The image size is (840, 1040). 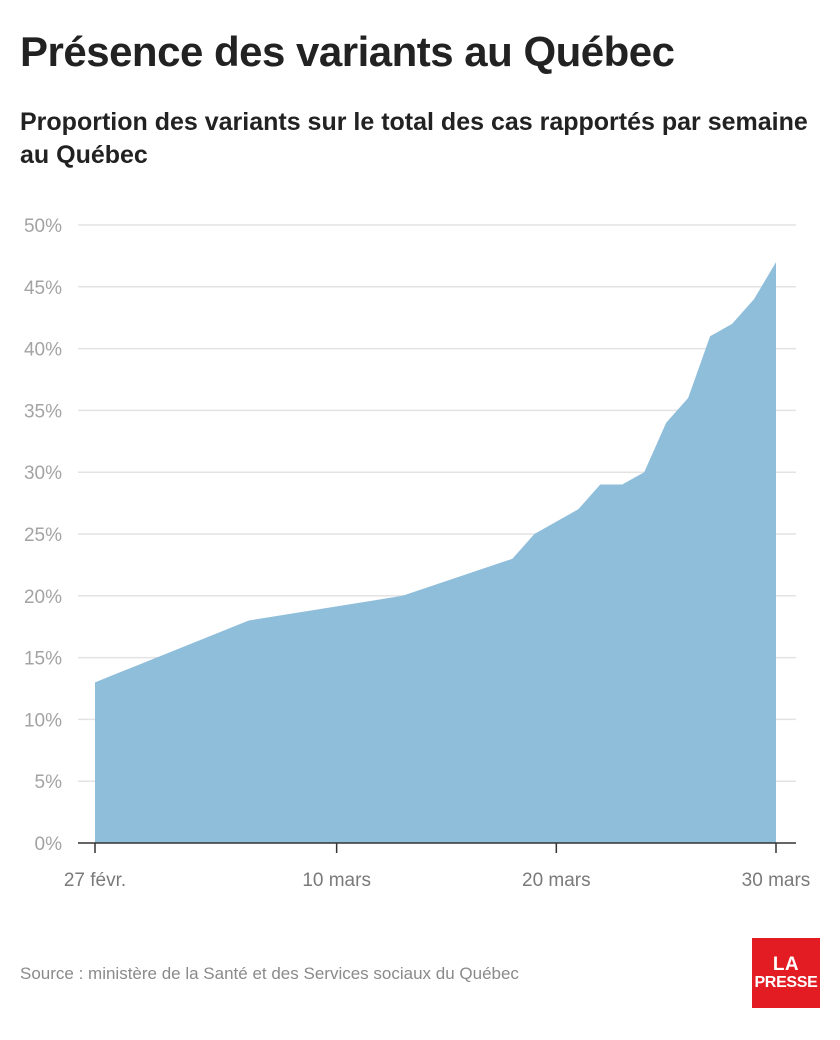 What do you see at coordinates (786, 982) in the screenshot?
I see `logo-line-2: PRESSE` at bounding box center [786, 982].